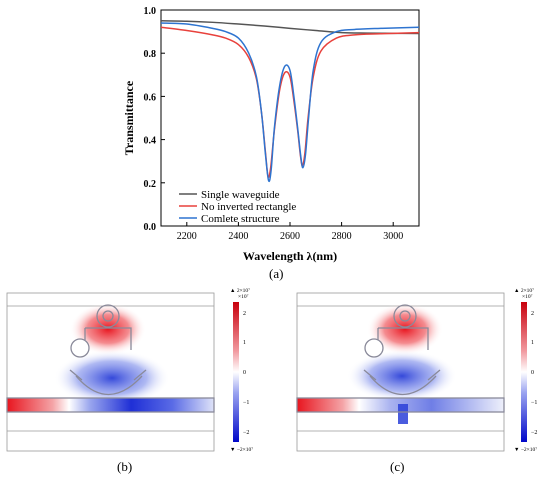  Describe the element at coordinates (241, 370) in the screenshot. I see `colorbar-b: ▲ 2×10⁷ ×10⁷ 2 1 0 −1 −2 ▼ −2×10⁷` at that location.